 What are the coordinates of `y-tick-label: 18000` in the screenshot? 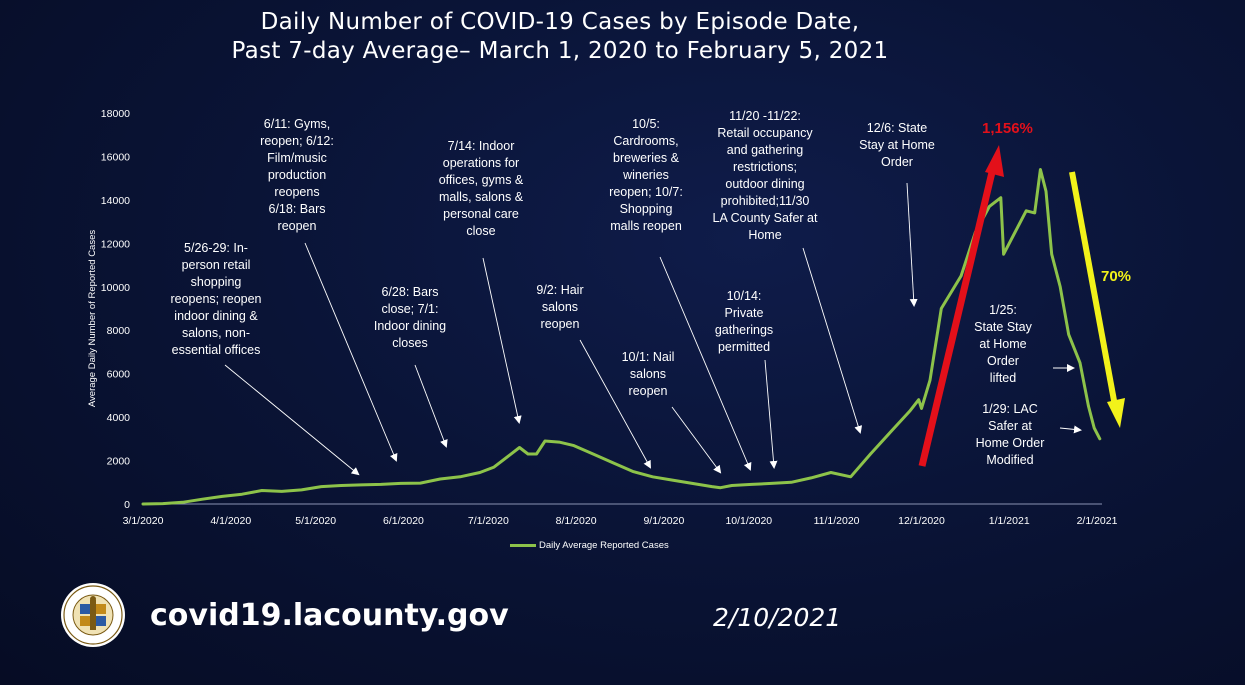 It's located at (115, 114).